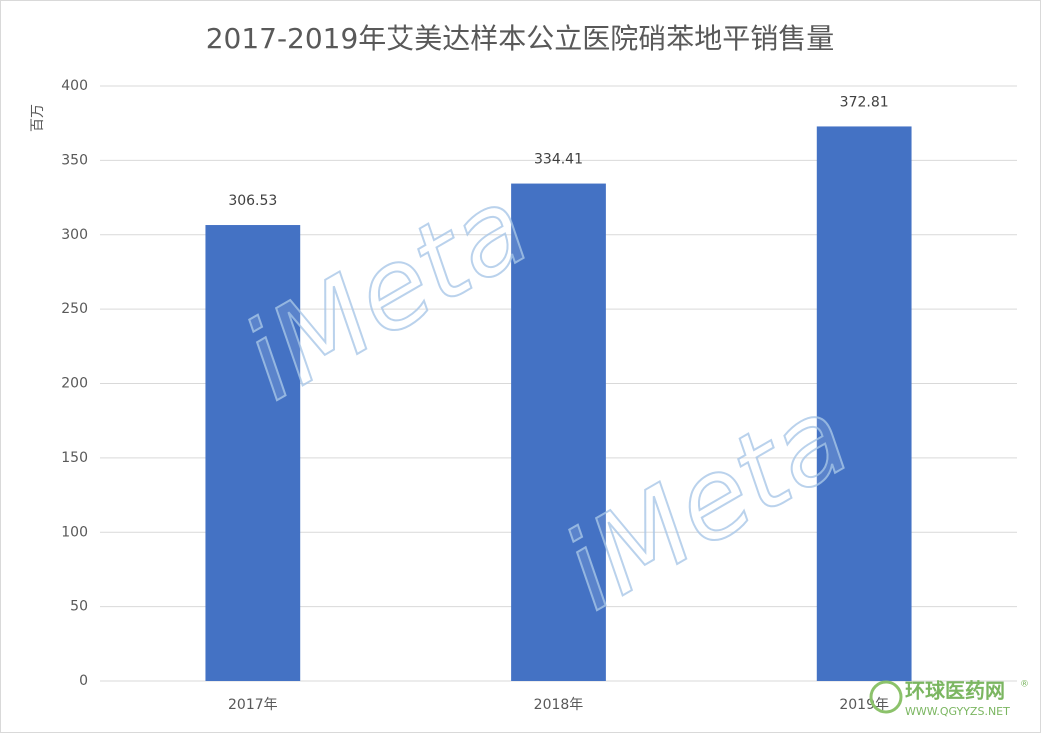 This screenshot has width=1041, height=733. I want to click on logo-mark: ®, so click(1024, 685).